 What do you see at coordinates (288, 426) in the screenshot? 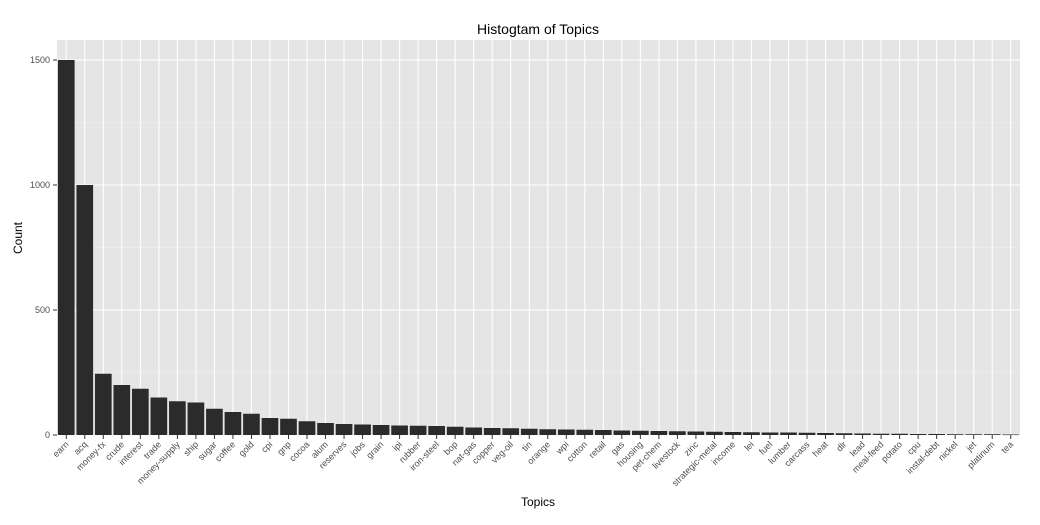
I see `bar-gnp` at bounding box center [288, 426].